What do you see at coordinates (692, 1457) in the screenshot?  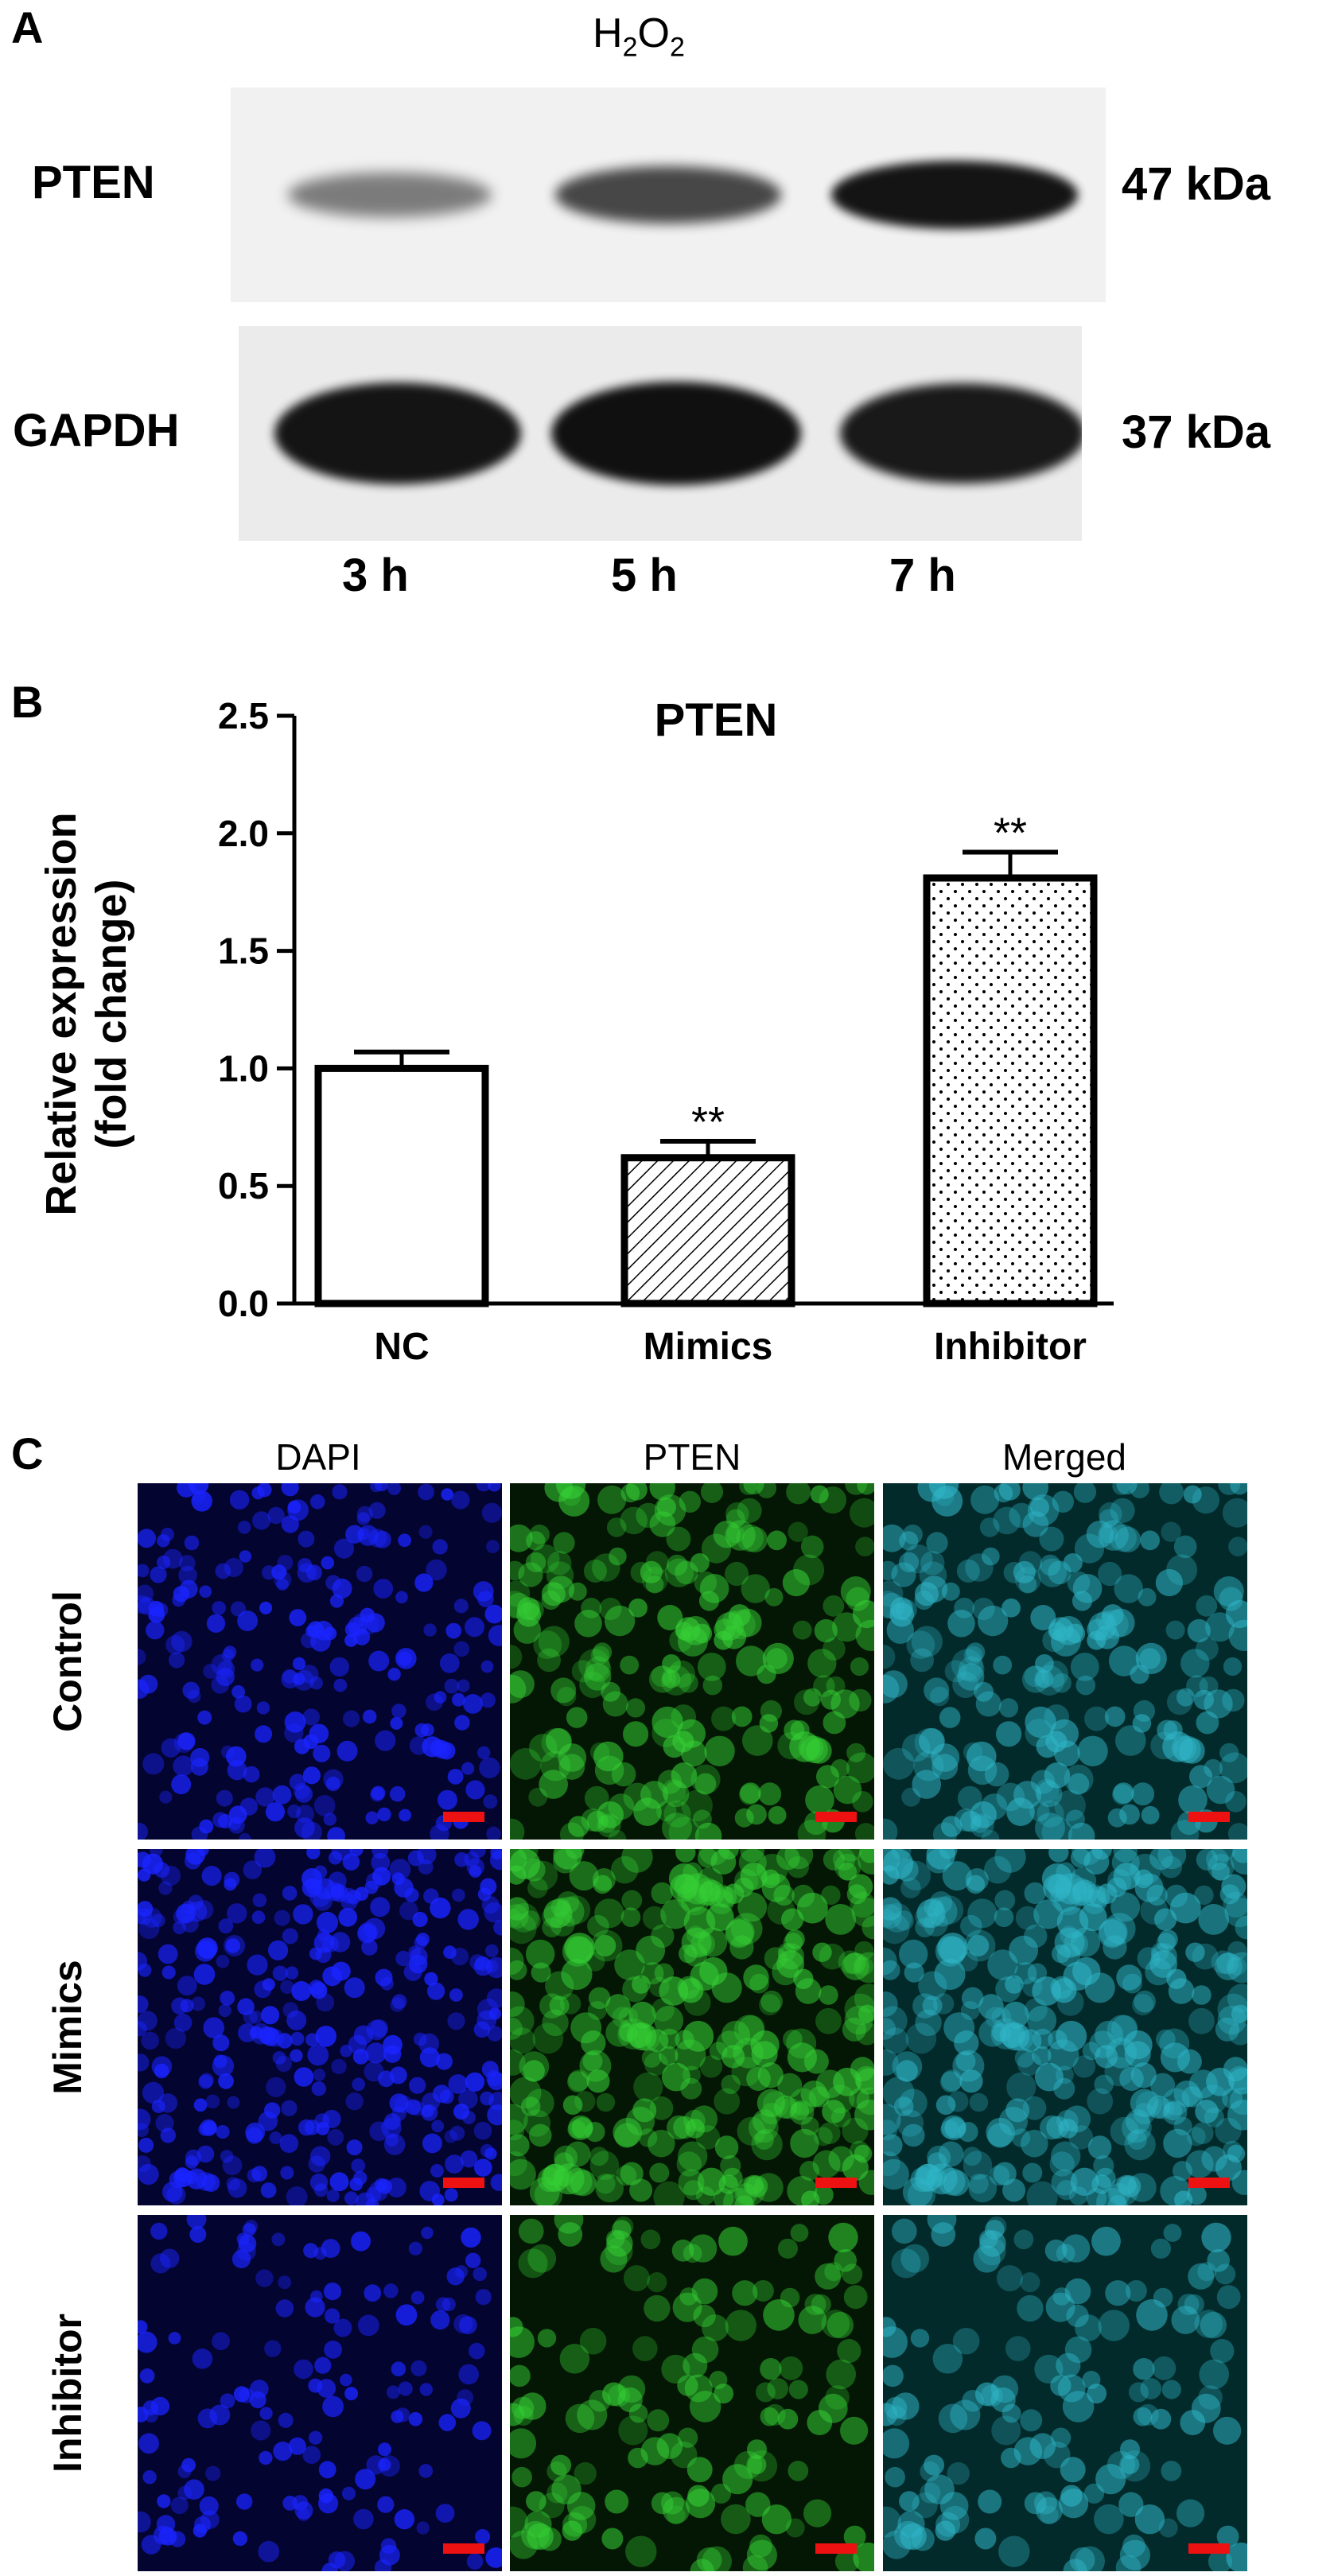 I see `column-label-pten: PTEN` at bounding box center [692, 1457].